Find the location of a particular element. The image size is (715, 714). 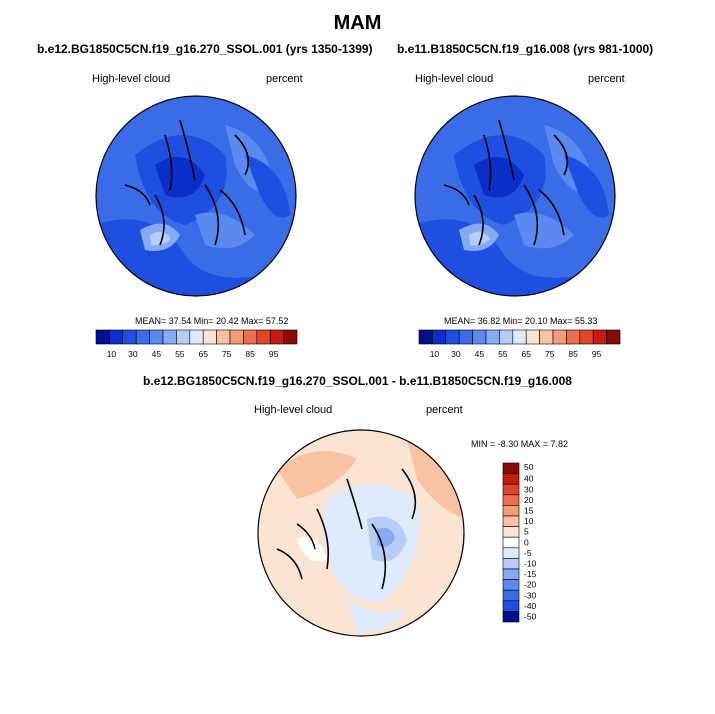

panel-3-colorbar-tick-label: -15 is located at coordinates (530, 574).